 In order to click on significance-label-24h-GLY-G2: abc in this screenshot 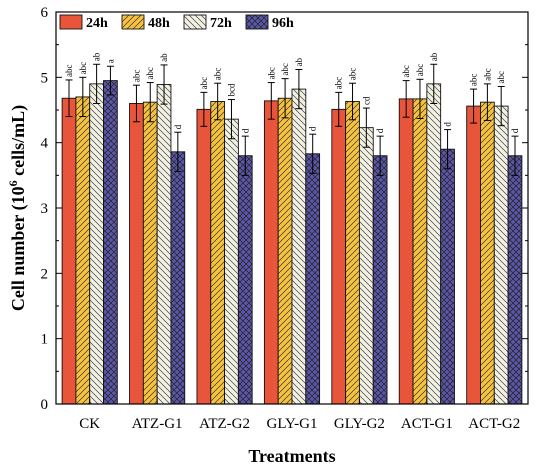, I will do `click(339, 83)`.